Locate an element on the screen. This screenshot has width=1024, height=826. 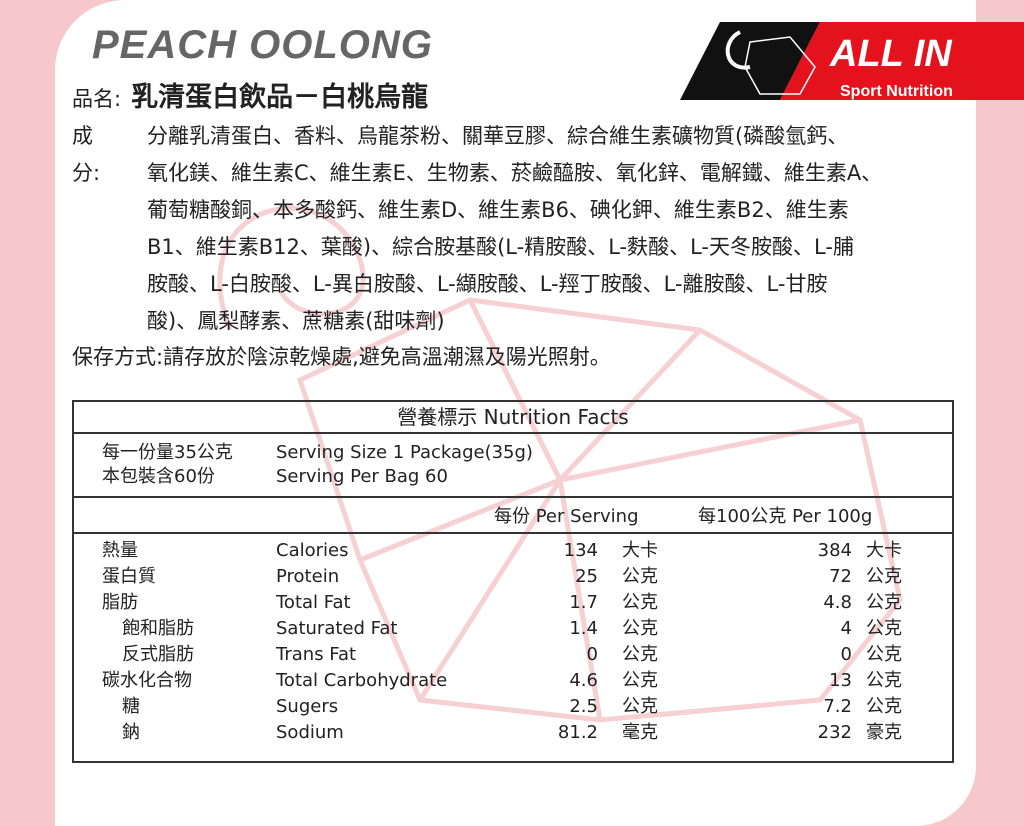
nutrient-name-zh: 鈉 is located at coordinates (131, 732).